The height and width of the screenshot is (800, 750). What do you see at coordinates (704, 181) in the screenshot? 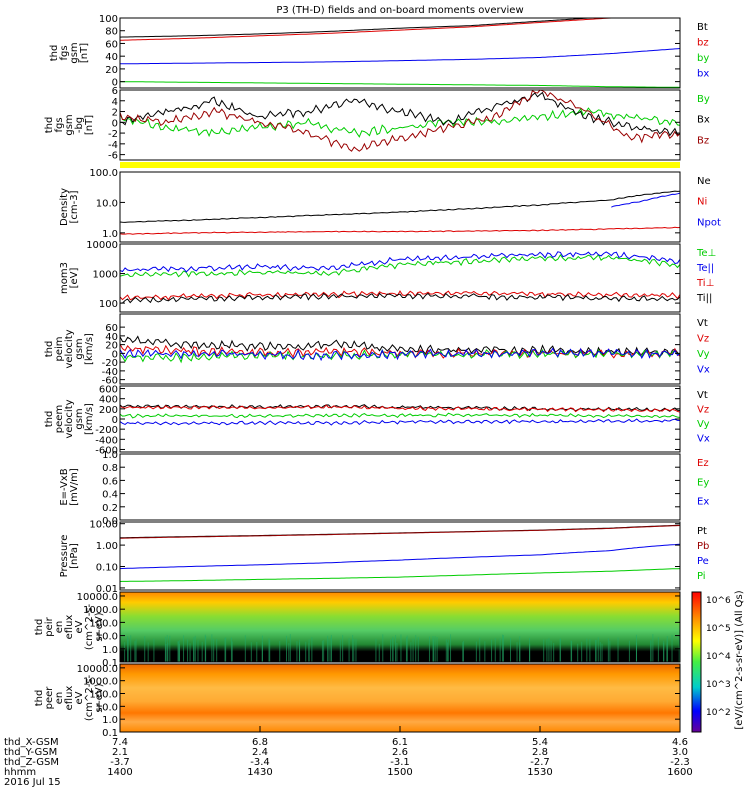
I see `legend-entry: Ne` at bounding box center [704, 181].